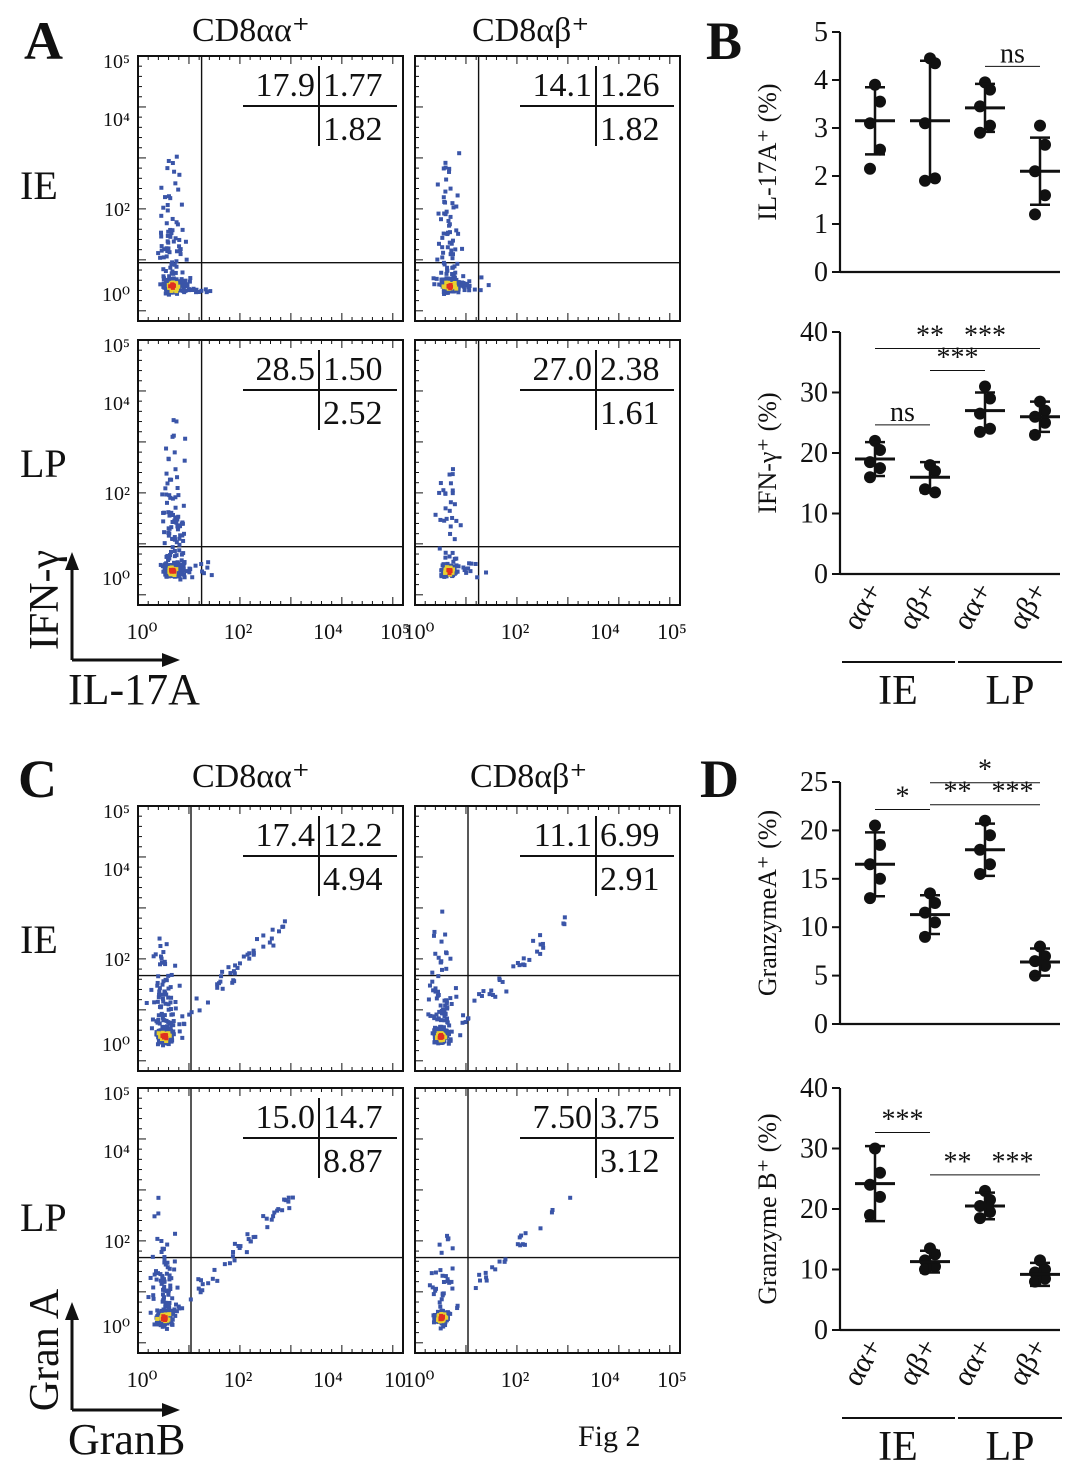  I want to click on flow-plot-a-lp-ab: 27.0 2.38 1.61 10⁰ 10² 10⁴ 10⁵, so click(545, 491).